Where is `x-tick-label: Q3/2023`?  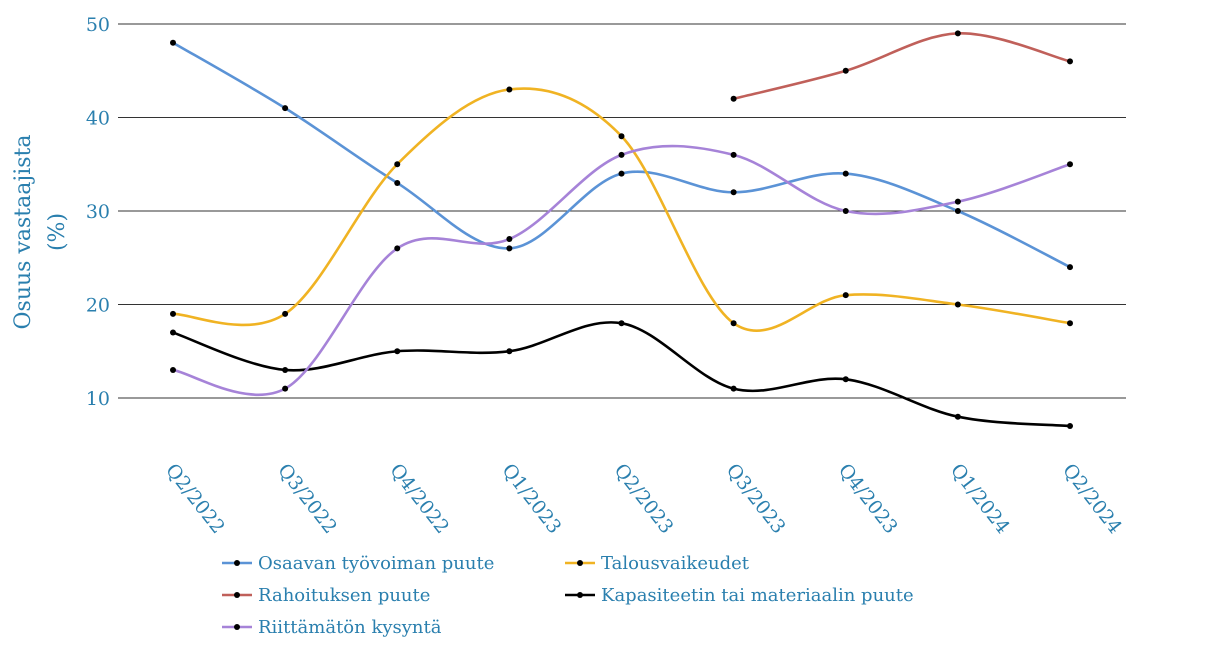 x-tick-label: Q3/2023 is located at coordinates (756, 499).